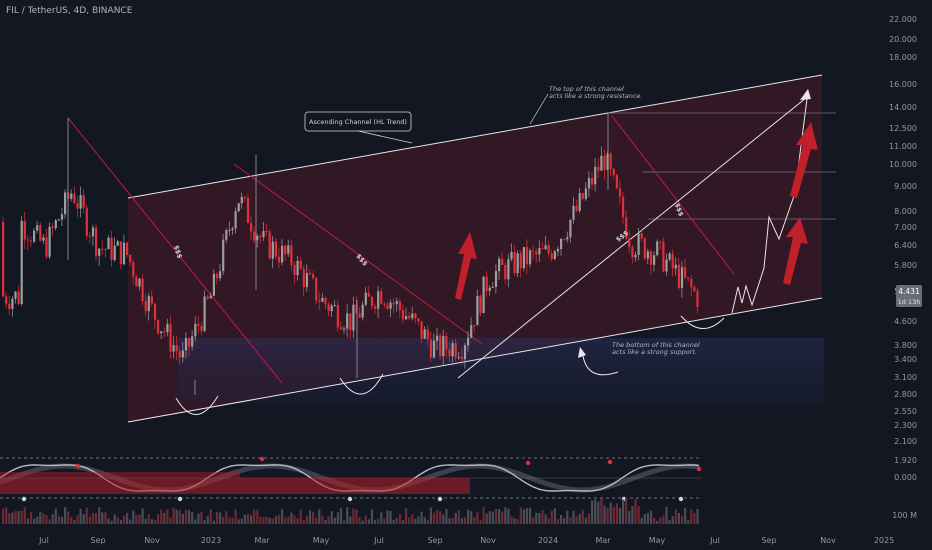 The image size is (932, 550). What do you see at coordinates (903, 84) in the screenshot?
I see `price-tick-label: 16.000` at bounding box center [903, 84].